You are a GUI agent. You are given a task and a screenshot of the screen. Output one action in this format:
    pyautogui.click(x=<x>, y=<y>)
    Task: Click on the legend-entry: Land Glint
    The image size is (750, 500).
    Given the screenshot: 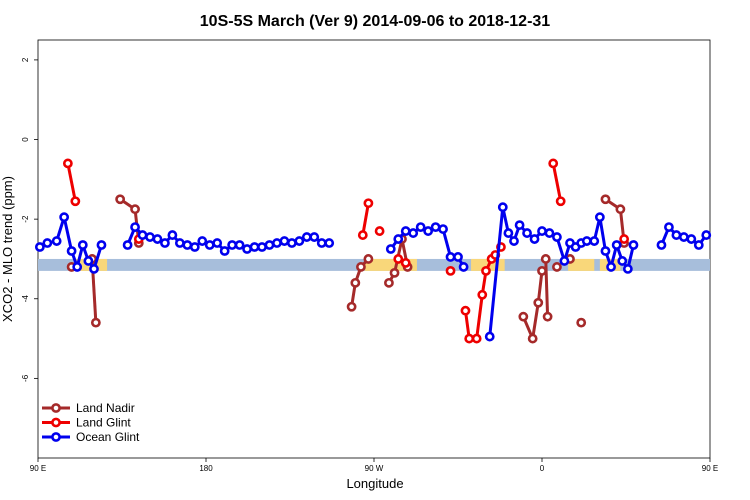 What is the action you would take?
    pyautogui.click(x=86, y=423)
    